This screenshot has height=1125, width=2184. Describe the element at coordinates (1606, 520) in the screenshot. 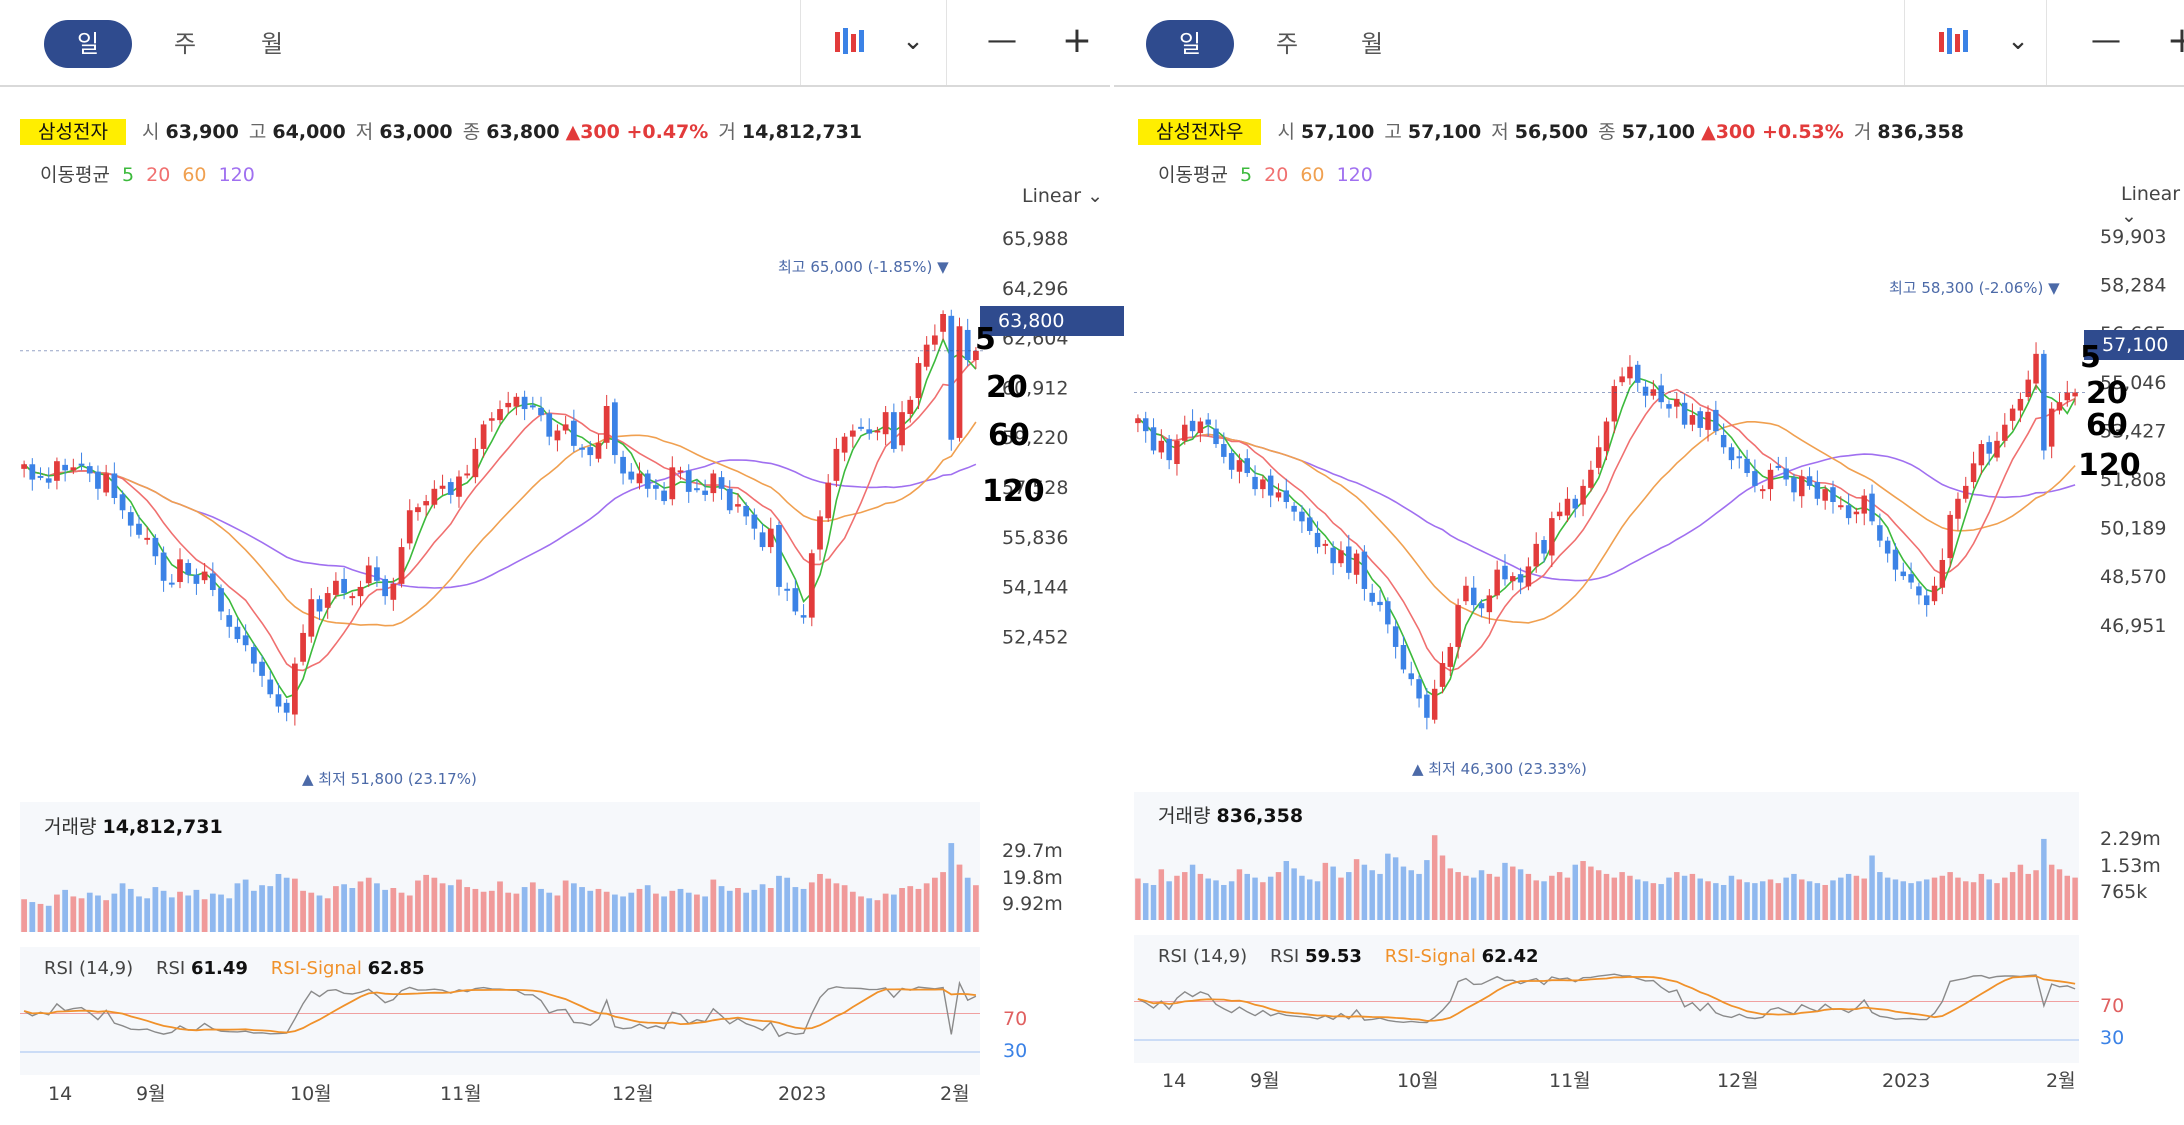

I see `ma60-line` at that location.